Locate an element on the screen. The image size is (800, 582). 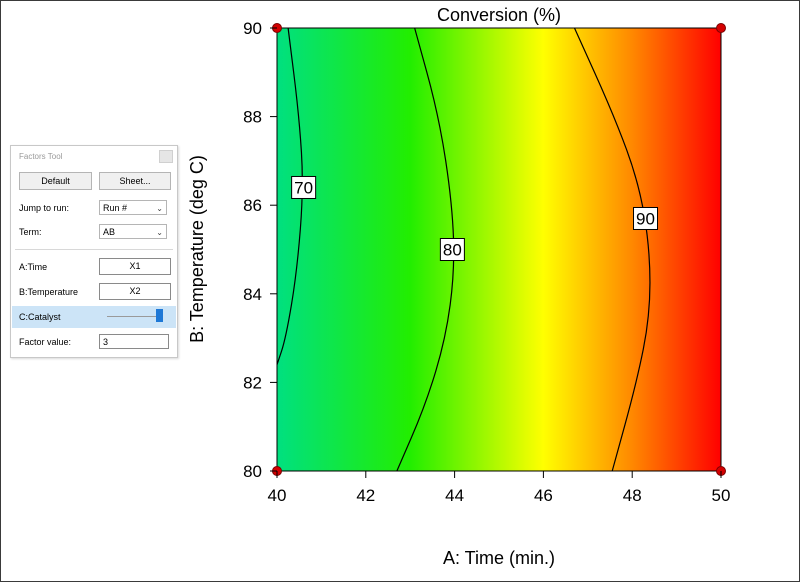
factor-c-label: C:Catalyst is located at coordinates (40, 317).